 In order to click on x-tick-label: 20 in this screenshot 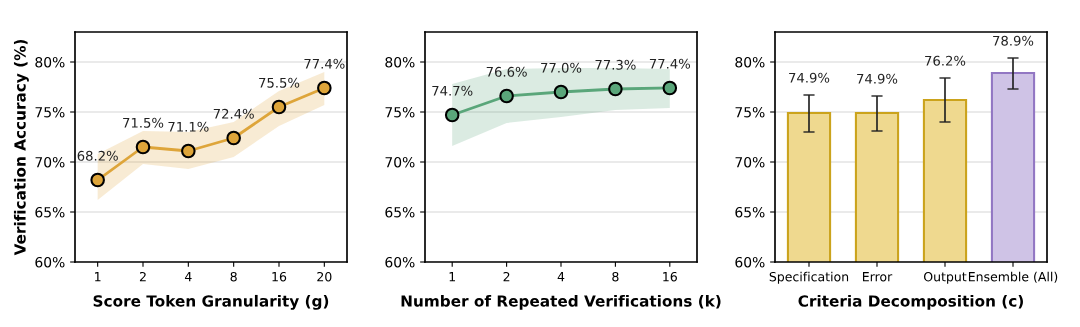, I will do `click(324, 276)`.